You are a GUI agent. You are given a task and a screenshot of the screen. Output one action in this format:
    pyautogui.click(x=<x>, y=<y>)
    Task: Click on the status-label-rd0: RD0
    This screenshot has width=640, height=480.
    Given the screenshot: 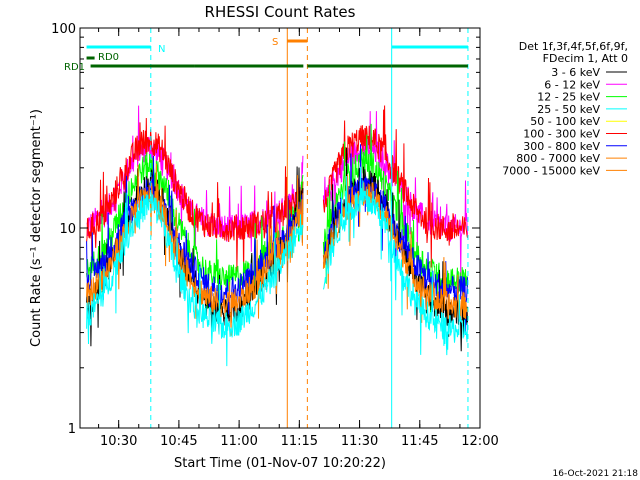 What is the action you would take?
    pyautogui.click(x=108, y=57)
    